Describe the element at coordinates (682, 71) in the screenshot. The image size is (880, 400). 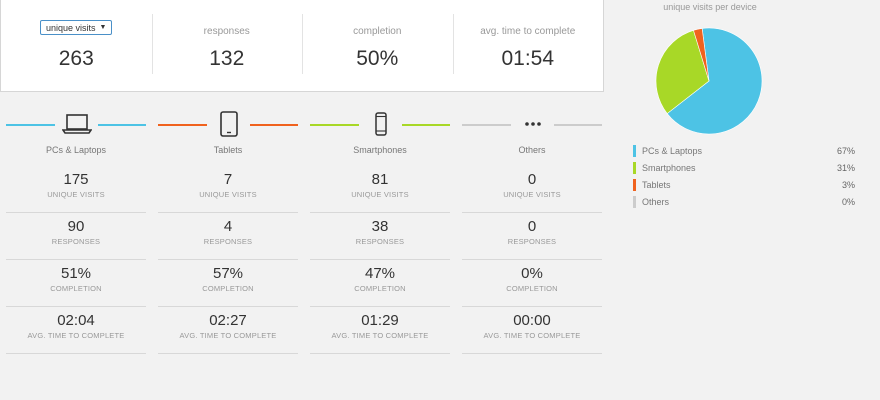
I see `pie-slice-smartphones` at that location.